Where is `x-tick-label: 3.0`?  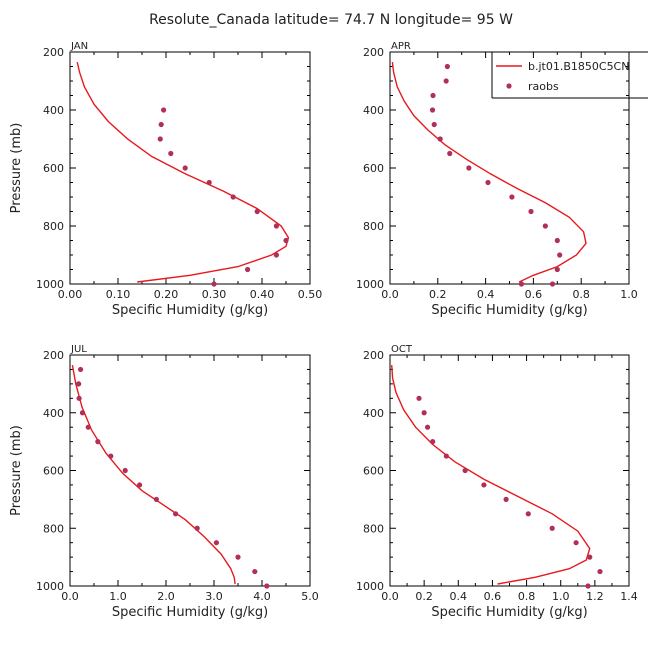 x-tick-label: 3.0 is located at coordinates (214, 596).